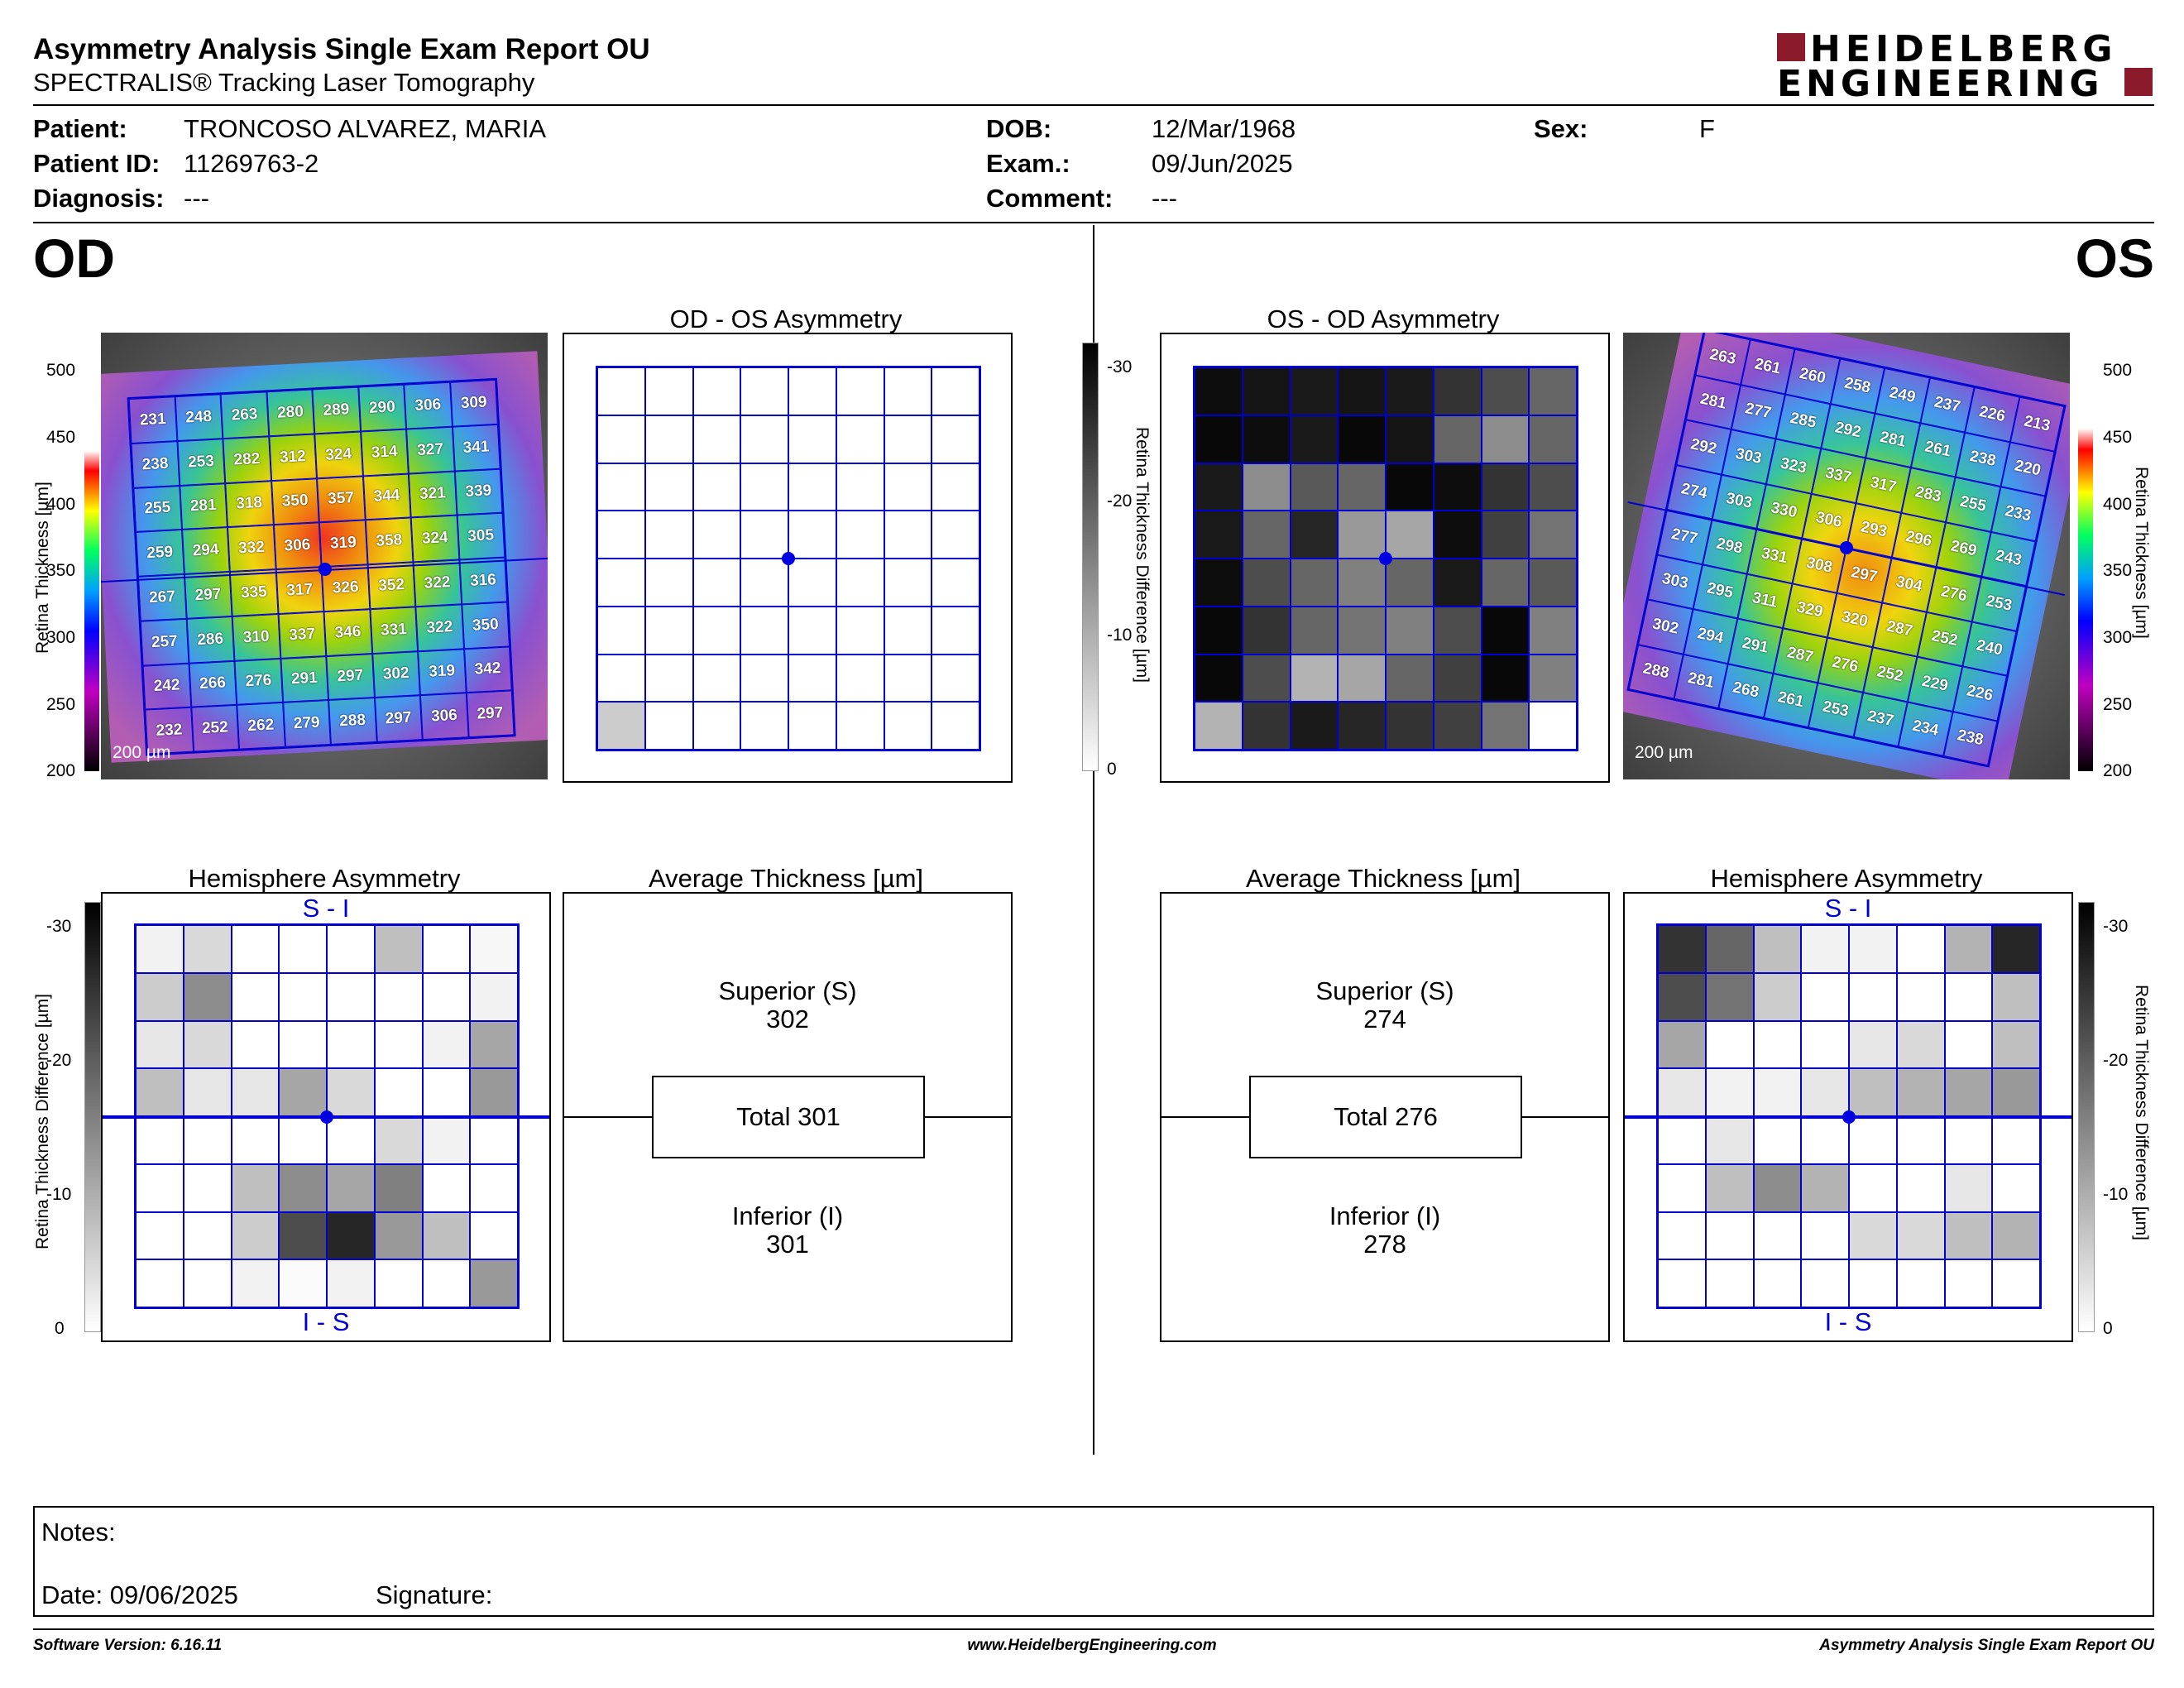  I want to click on top-diff-colorbar, so click(1090, 557).